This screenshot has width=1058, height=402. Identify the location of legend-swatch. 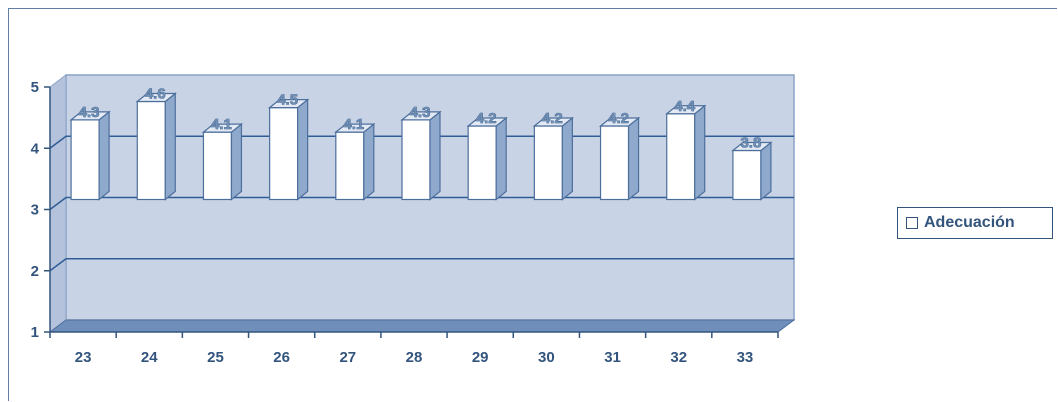
(912, 223).